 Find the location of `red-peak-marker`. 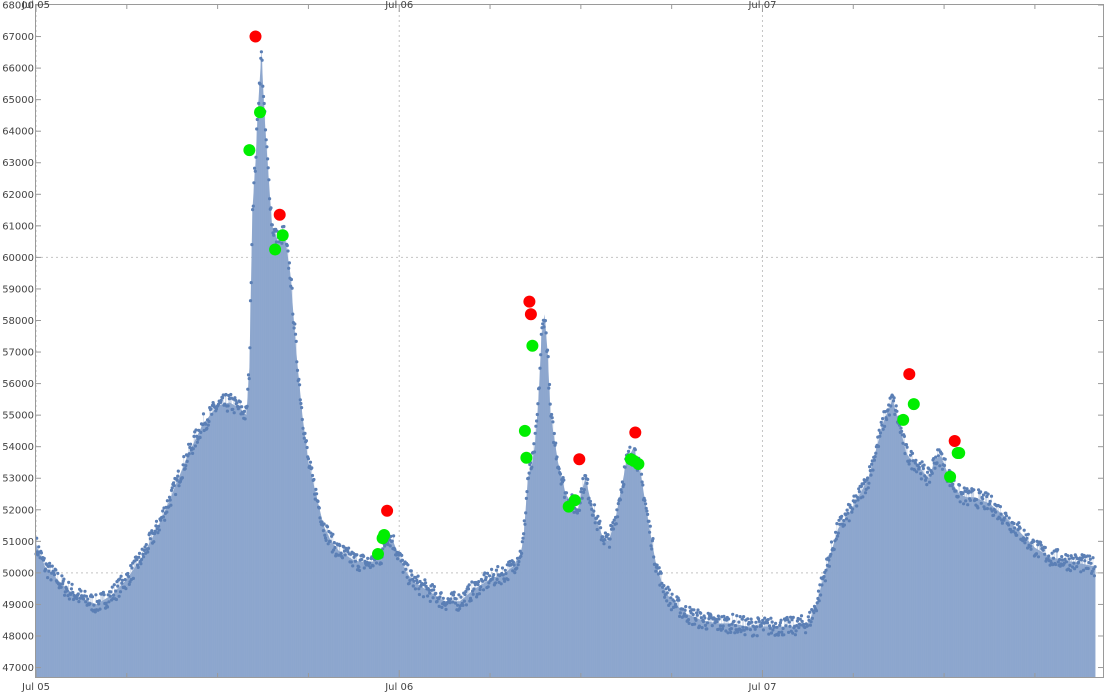

red-peak-marker is located at coordinates (954, 441).